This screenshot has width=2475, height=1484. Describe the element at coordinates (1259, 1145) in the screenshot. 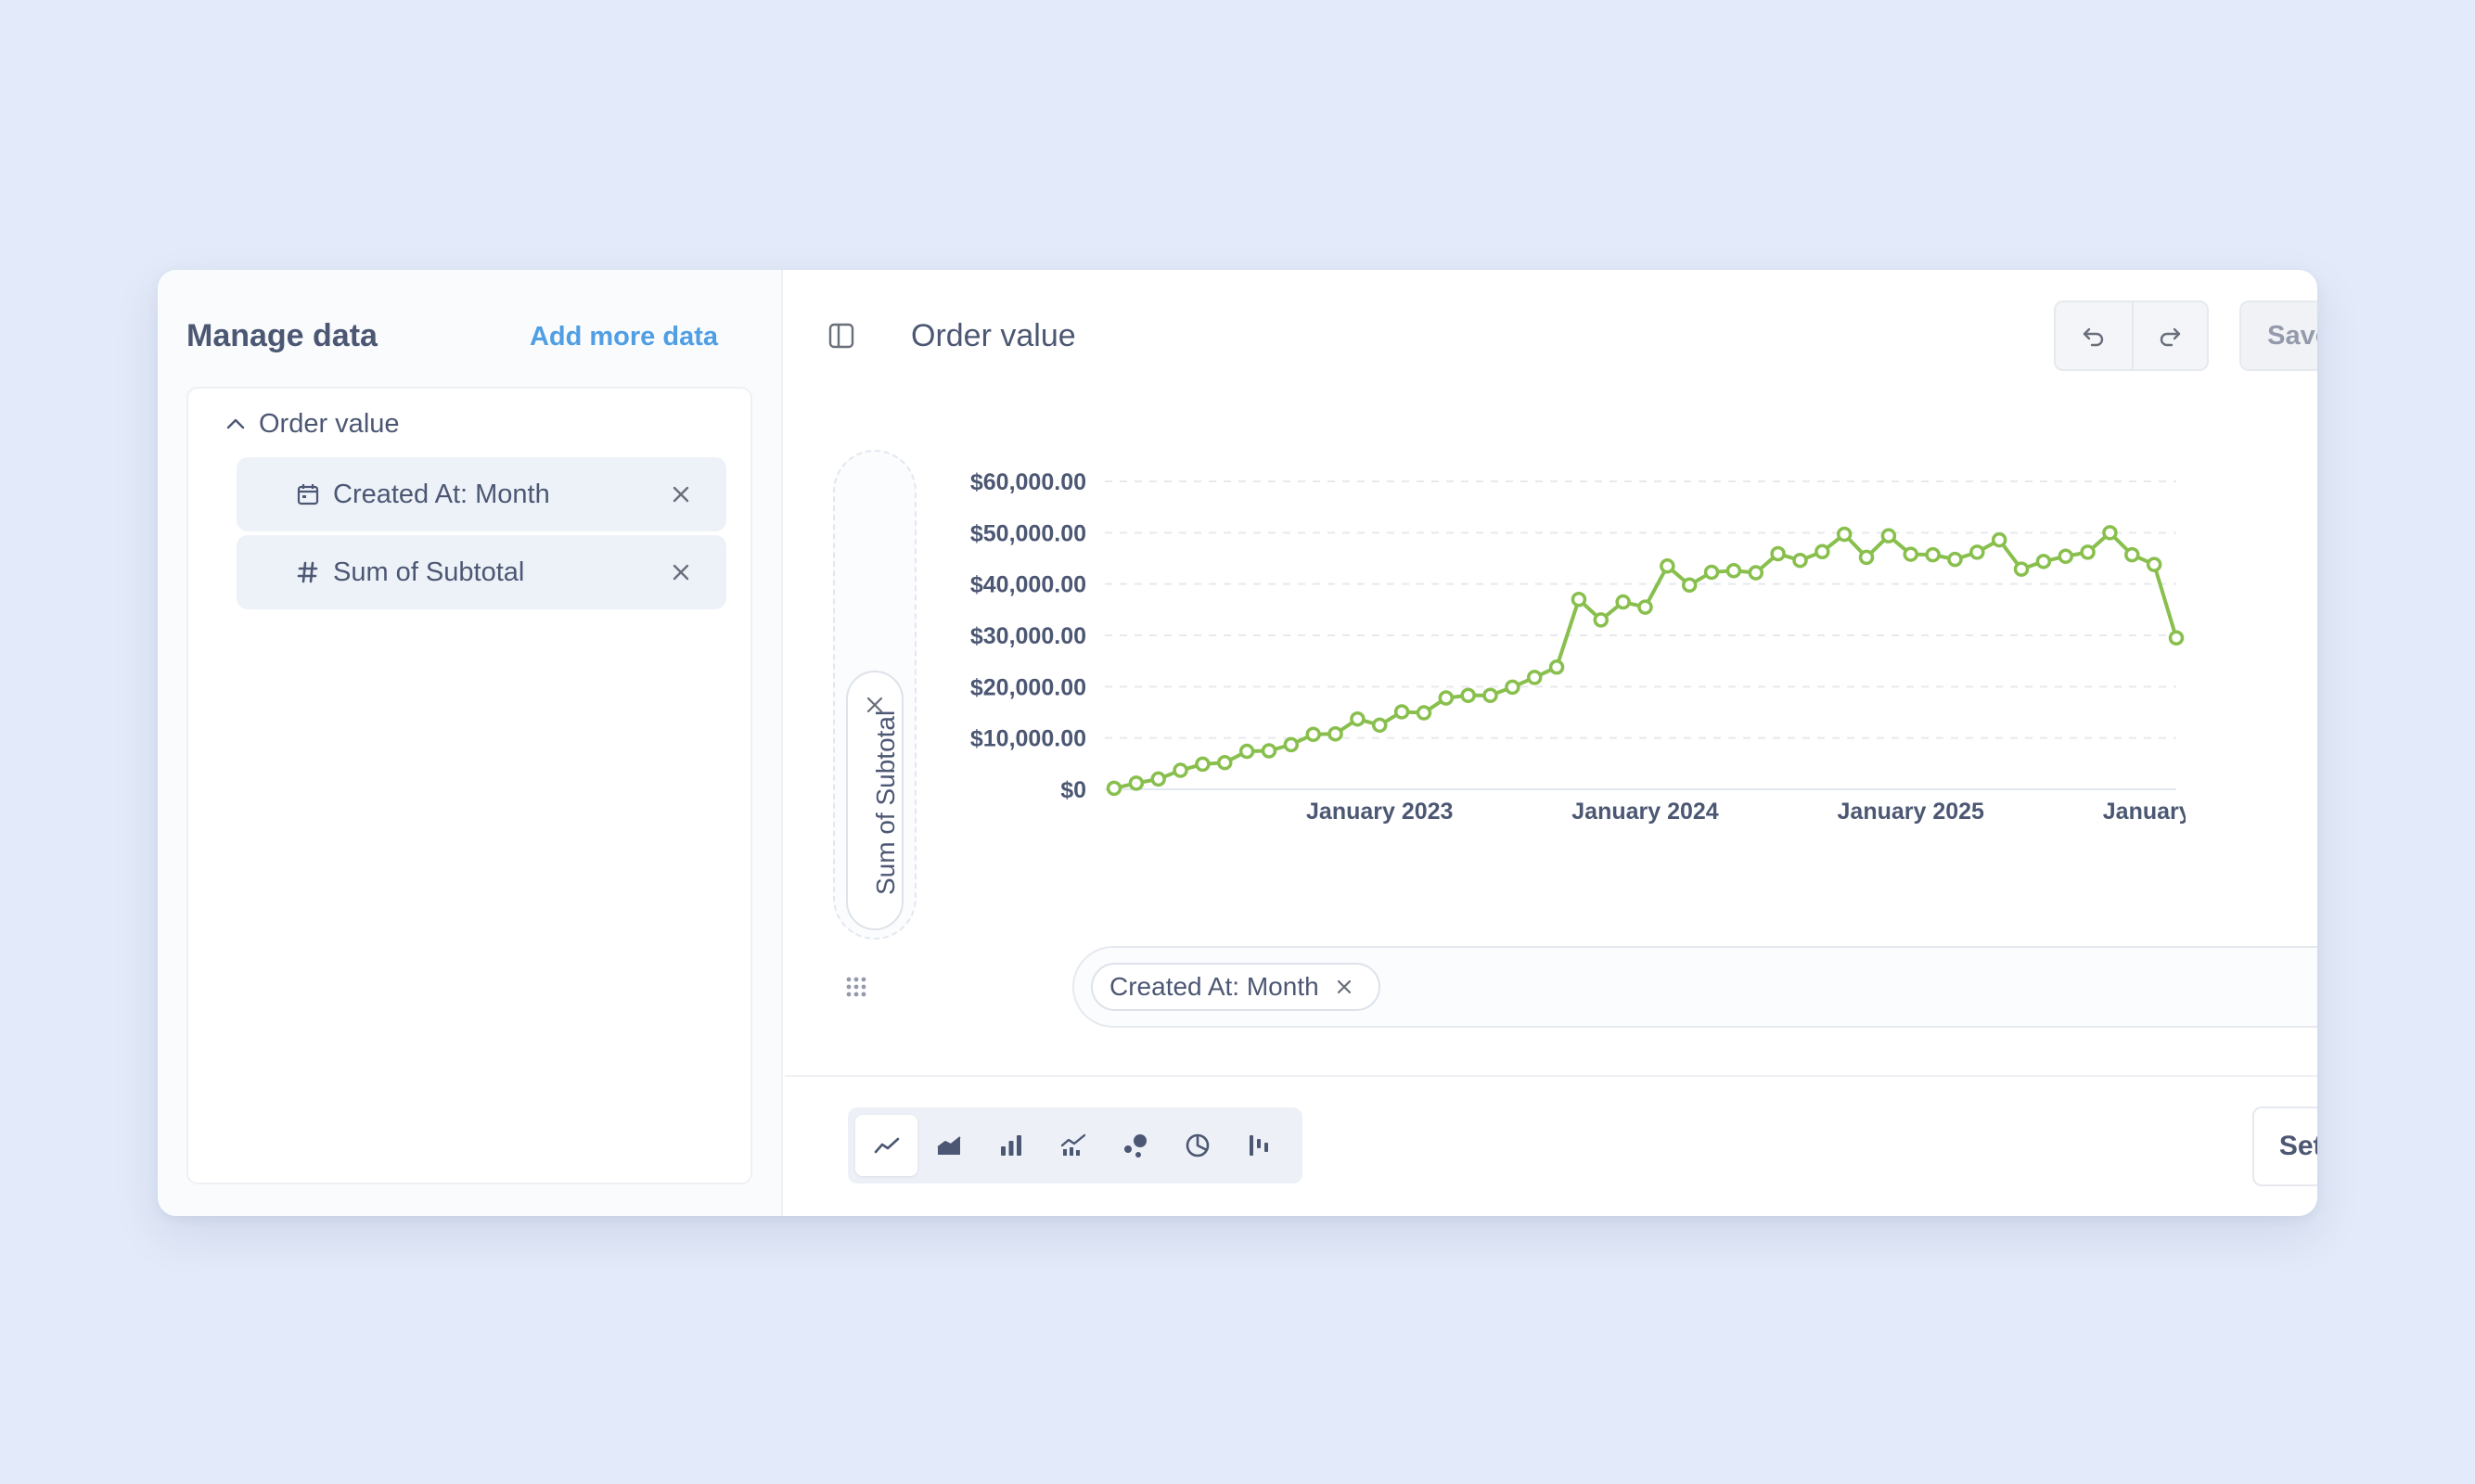

I see `viz-type-waterfall` at that location.